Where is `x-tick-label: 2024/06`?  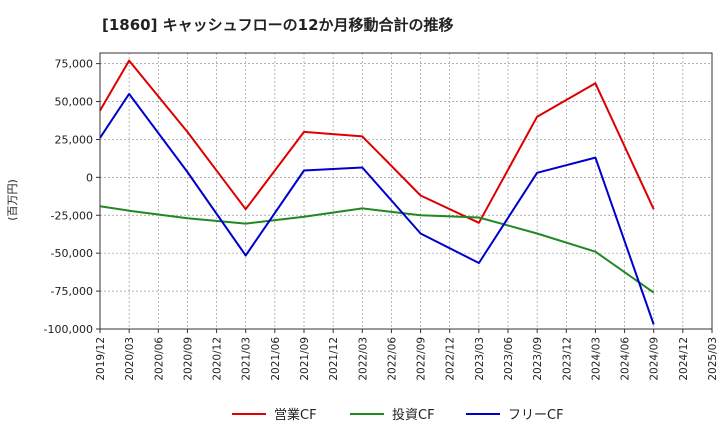 x-tick-label: 2024/06 is located at coordinates (626, 359).